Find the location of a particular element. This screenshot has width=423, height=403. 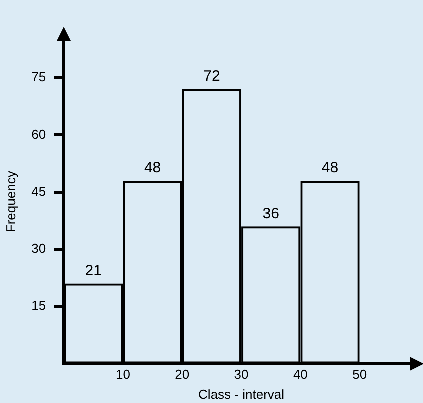

x-tick-label: 50 is located at coordinates (360, 374).